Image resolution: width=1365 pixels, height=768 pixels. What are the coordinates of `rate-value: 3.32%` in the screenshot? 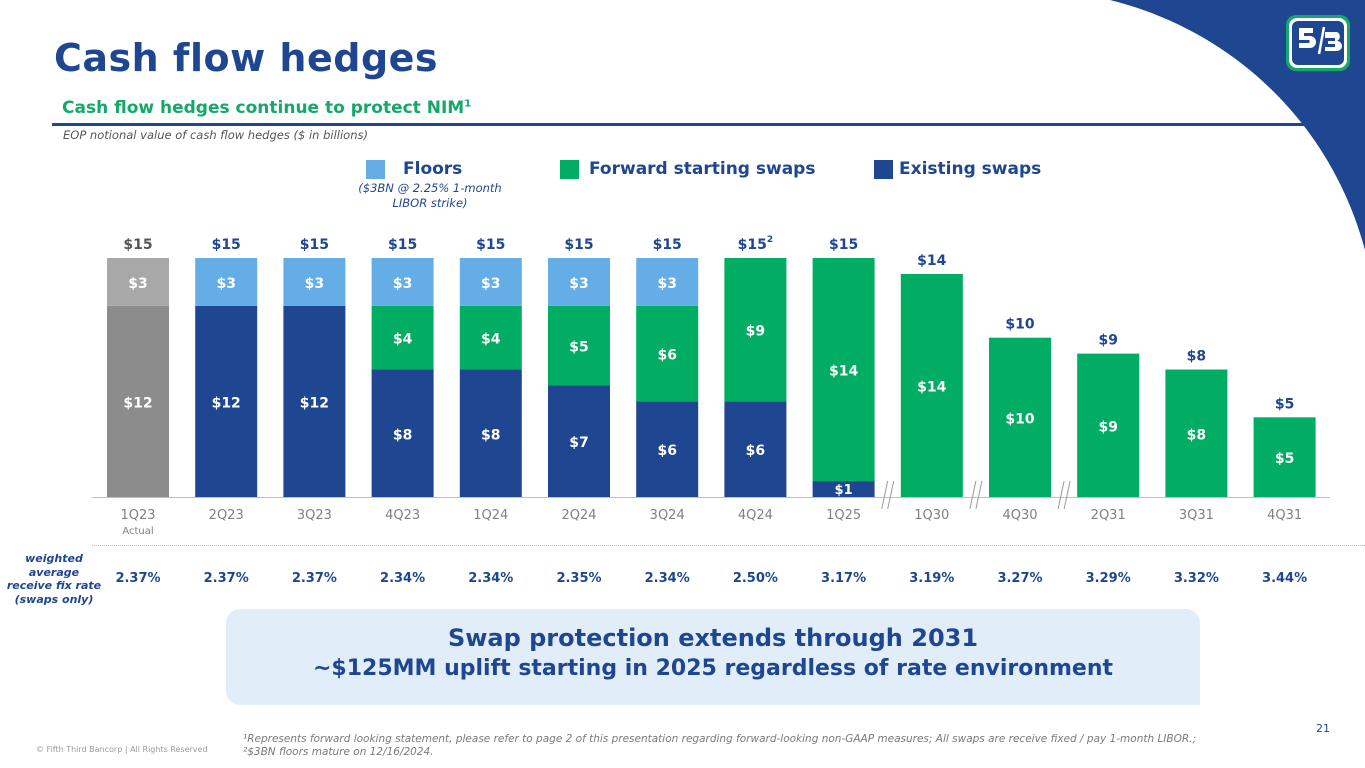 It's located at (1196, 578).